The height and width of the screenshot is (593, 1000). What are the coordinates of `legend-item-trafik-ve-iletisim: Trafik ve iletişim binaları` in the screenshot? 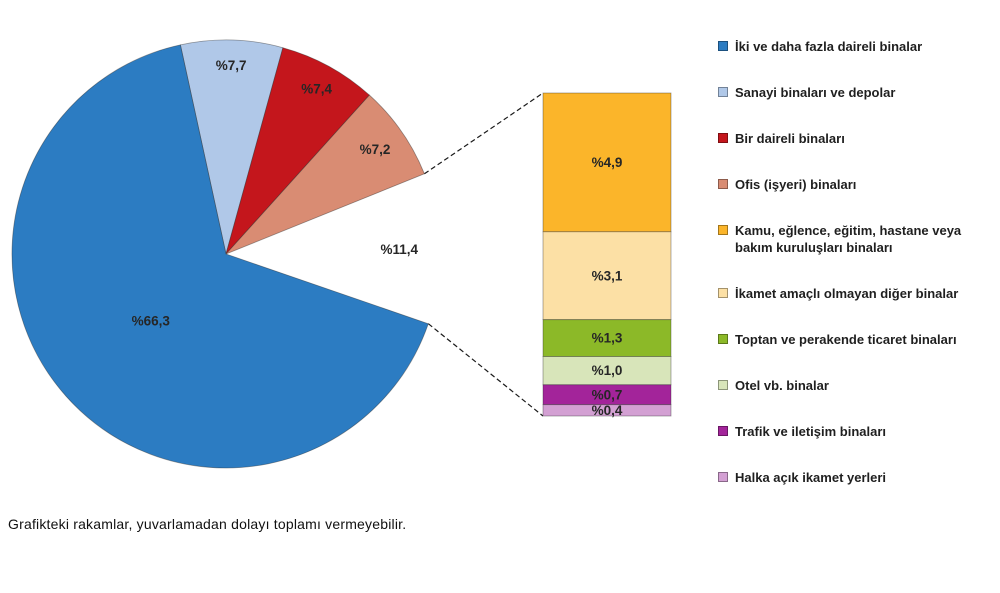 It's located at (854, 431).